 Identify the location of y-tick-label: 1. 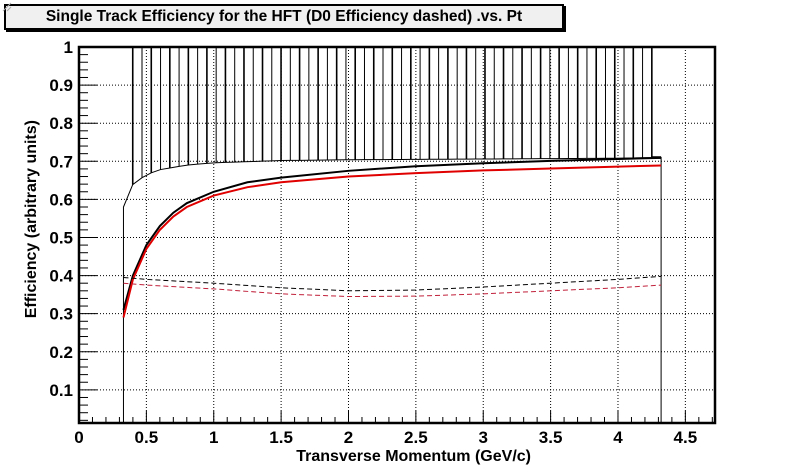
(68, 47).